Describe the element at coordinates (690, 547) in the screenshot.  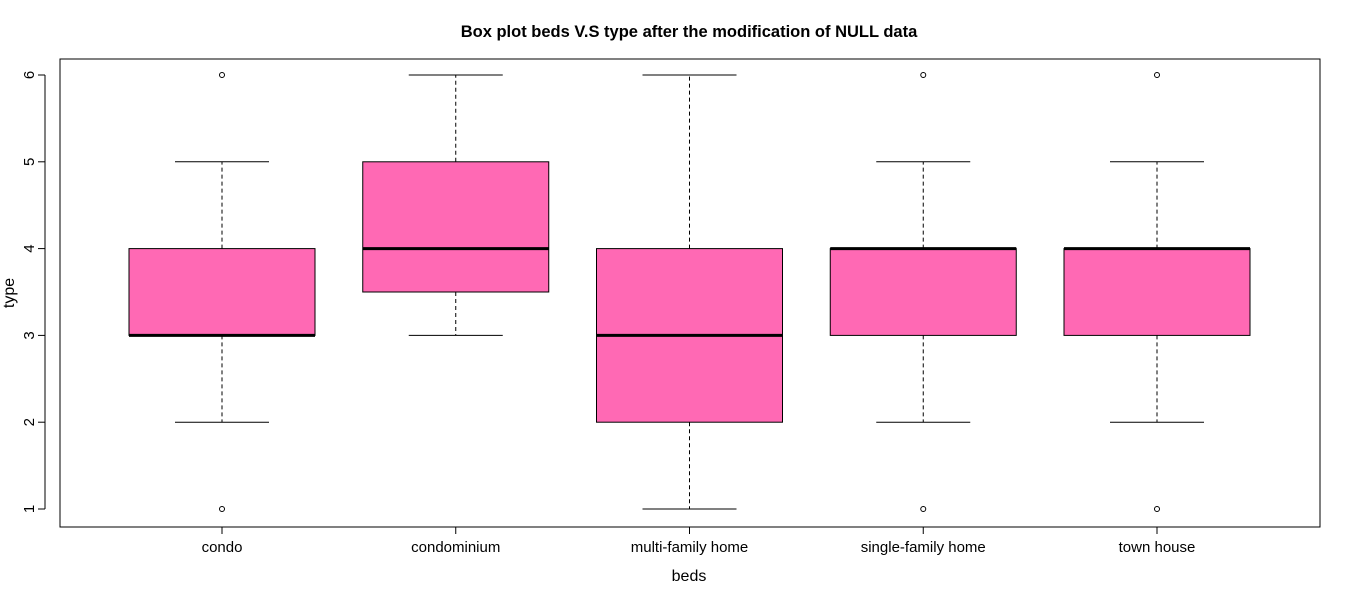
I see `x-tick-label: multi-family home` at that location.